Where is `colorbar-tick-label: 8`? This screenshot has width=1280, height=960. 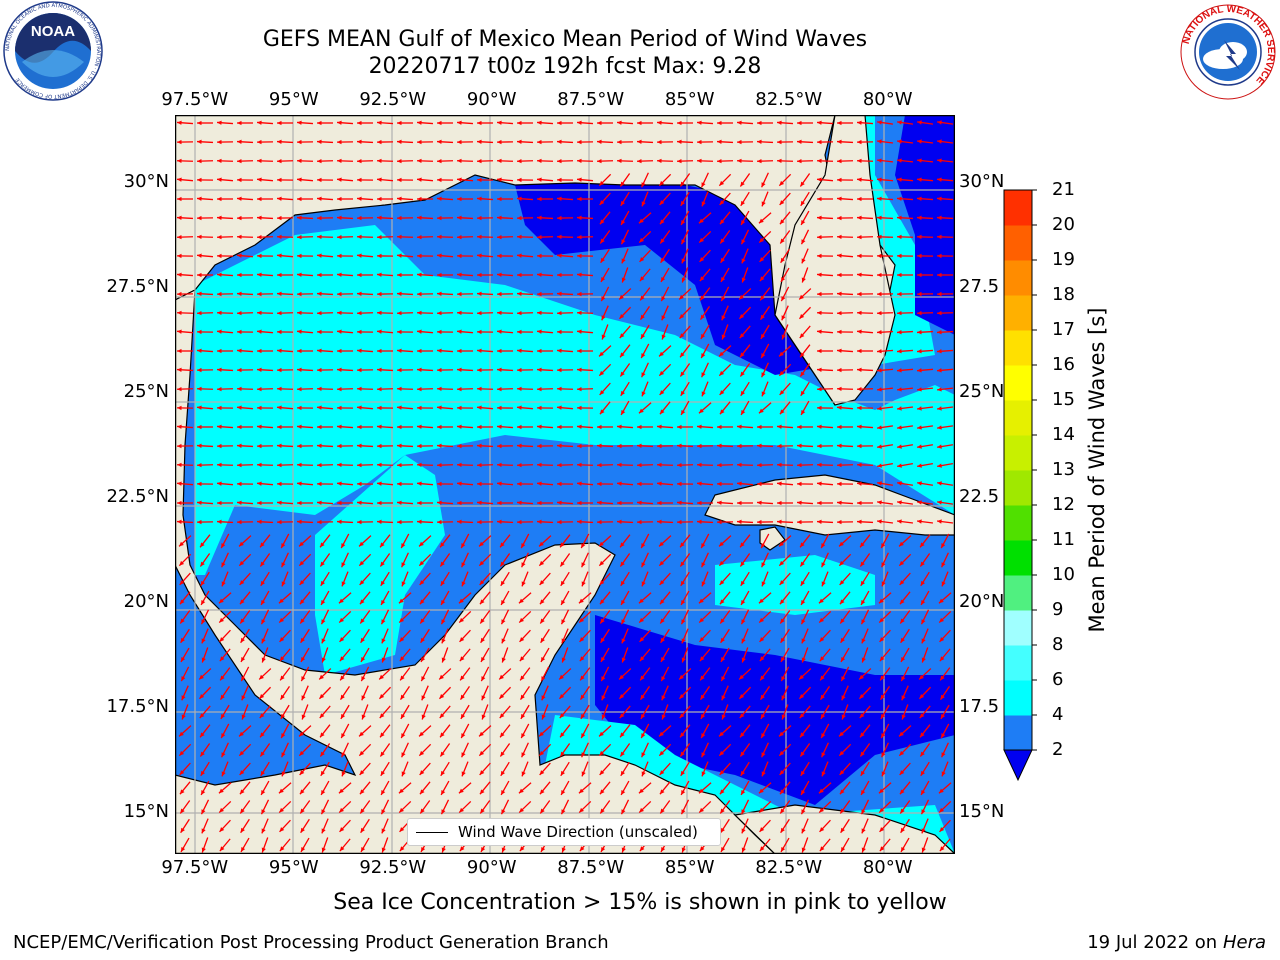 colorbar-tick-label: 8 is located at coordinates (1058, 644).